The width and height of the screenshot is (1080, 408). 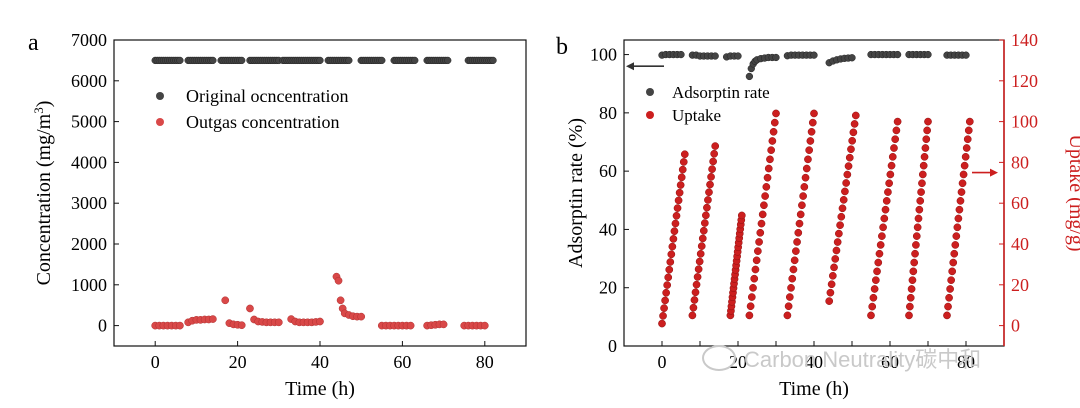 What do you see at coordinates (1020, 244) in the screenshot?
I see `y2-tick-label: 40` at bounding box center [1020, 244].